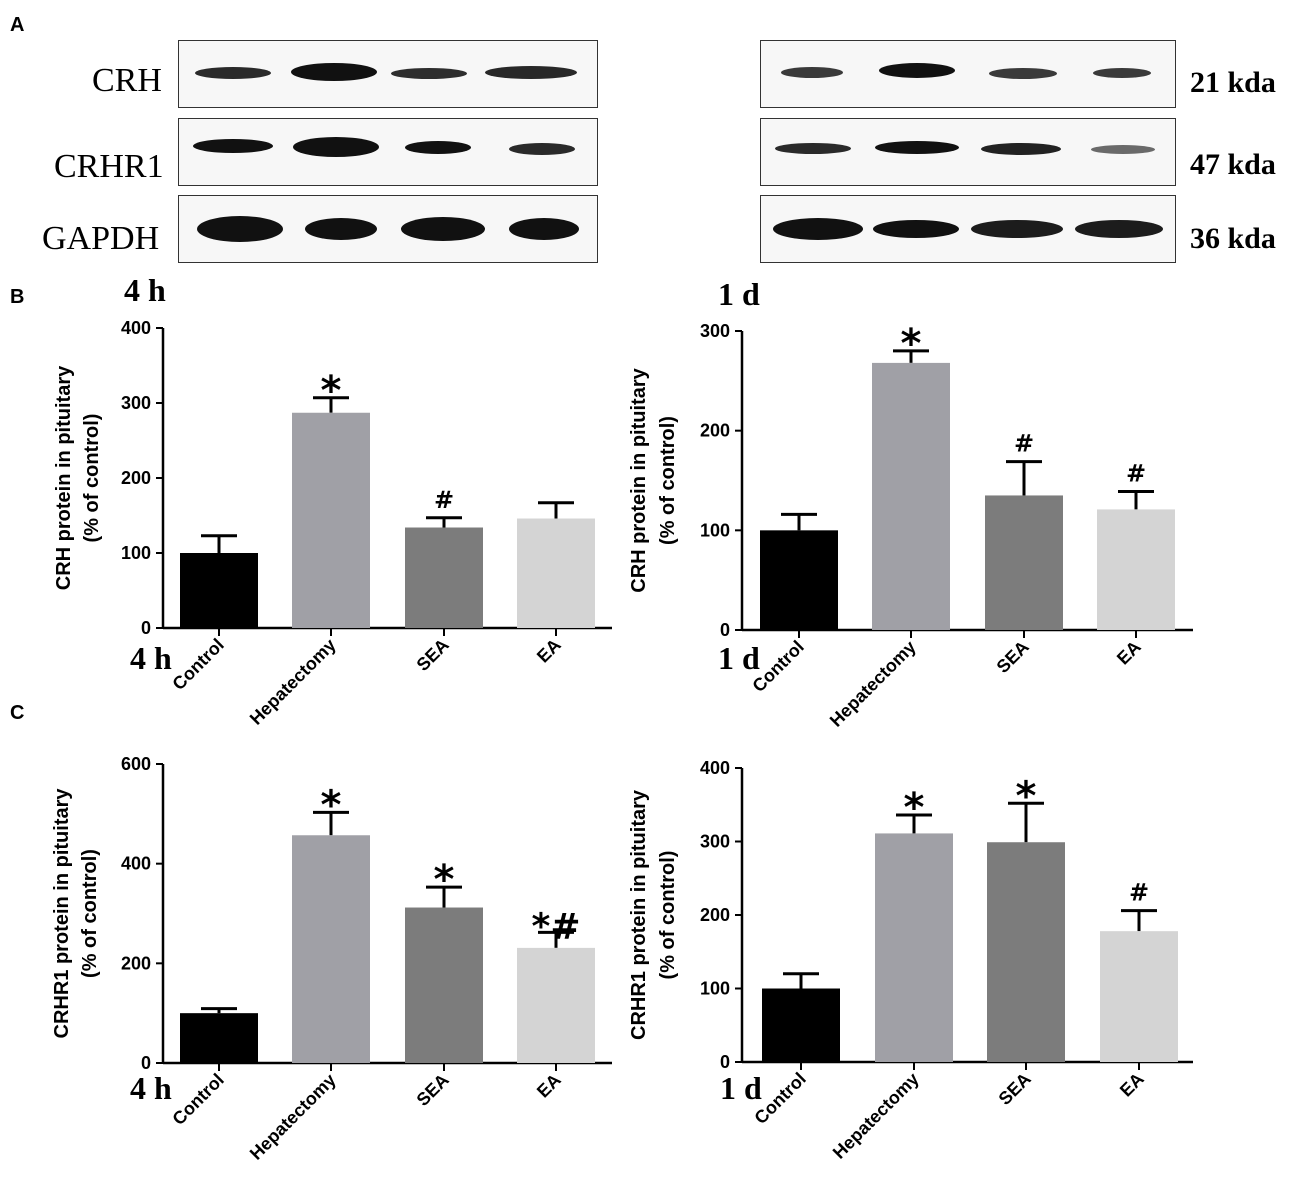 The height and width of the screenshot is (1197, 1300). What do you see at coordinates (739, 294) in the screenshot?
I see `time-label-b-1d-top: 1 d` at bounding box center [739, 294].